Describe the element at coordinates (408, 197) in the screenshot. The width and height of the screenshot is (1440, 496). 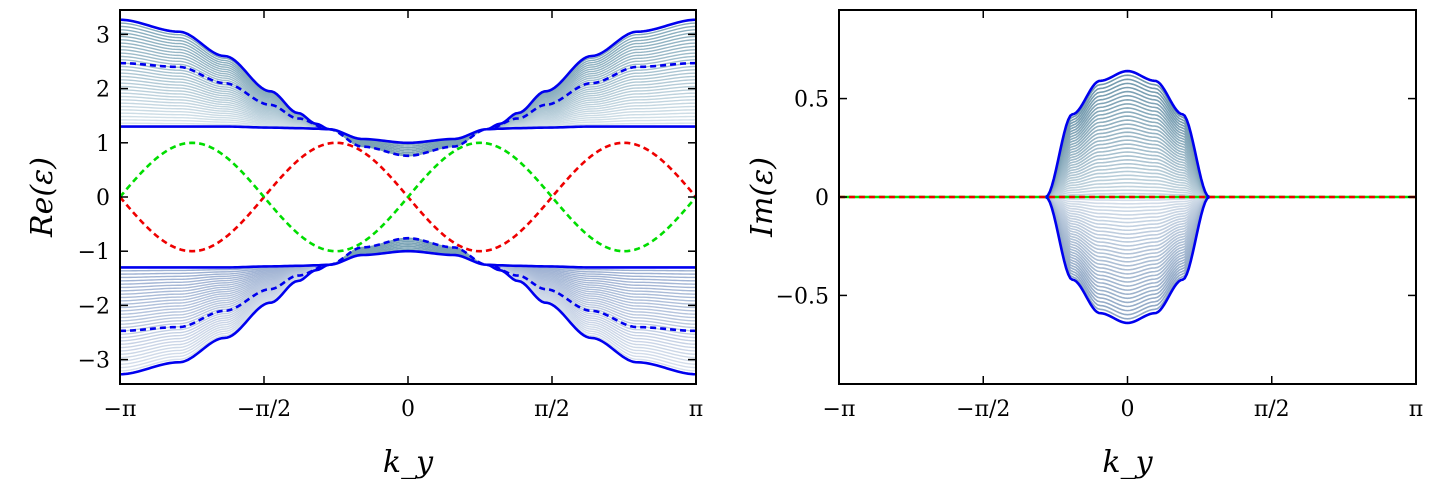
I see `edge-state-line` at that location.